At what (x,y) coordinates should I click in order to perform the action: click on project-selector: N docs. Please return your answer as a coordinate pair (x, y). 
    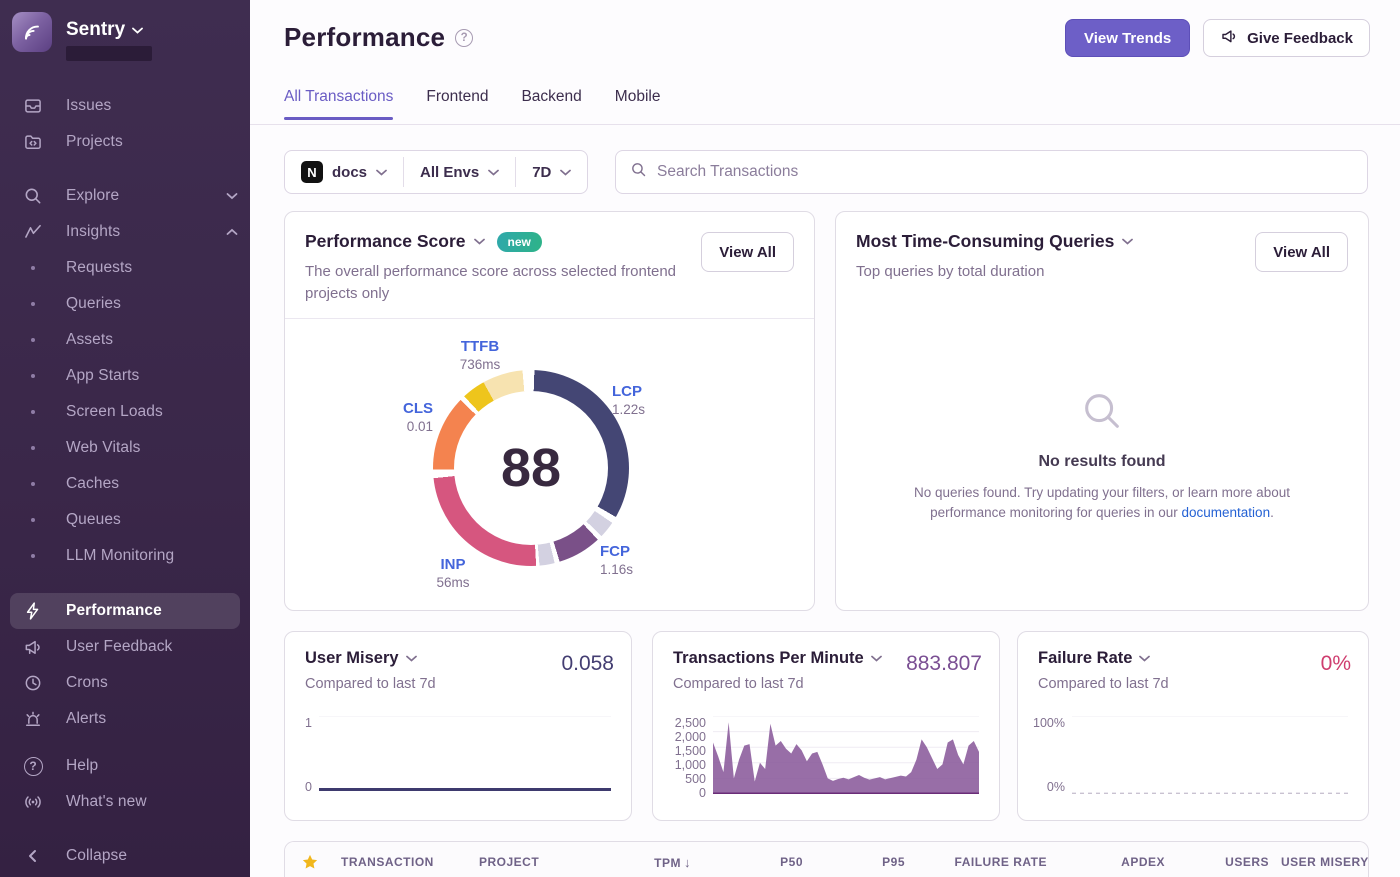
    Looking at the image, I should click on (344, 172).